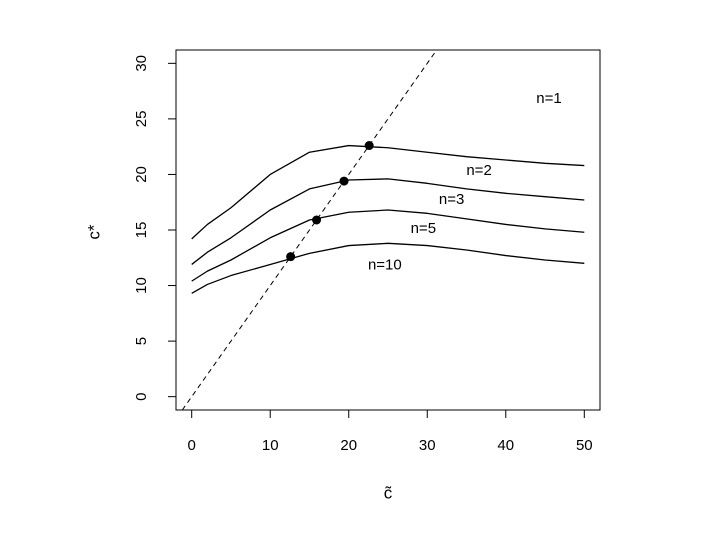  What do you see at coordinates (141, 285) in the screenshot?
I see `y-tick-label: 10` at bounding box center [141, 285].